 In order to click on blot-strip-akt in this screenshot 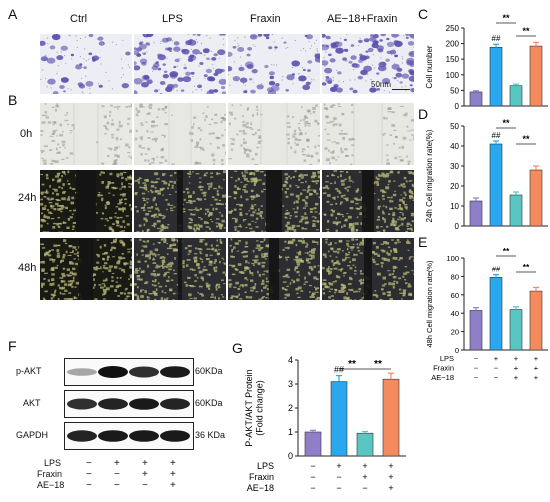, I will do `click(129, 404)`.